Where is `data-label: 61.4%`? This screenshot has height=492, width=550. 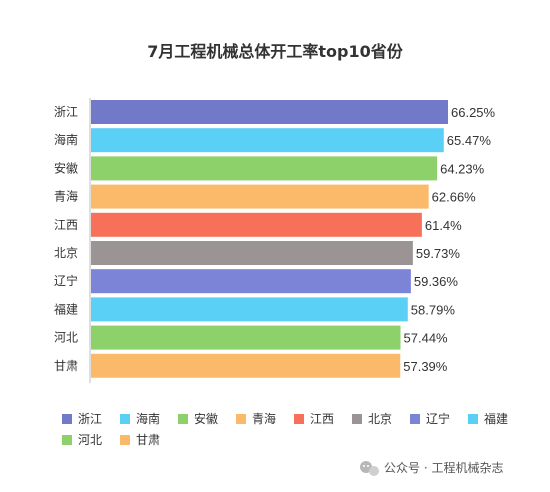 data-label: 61.4% is located at coordinates (443, 225).